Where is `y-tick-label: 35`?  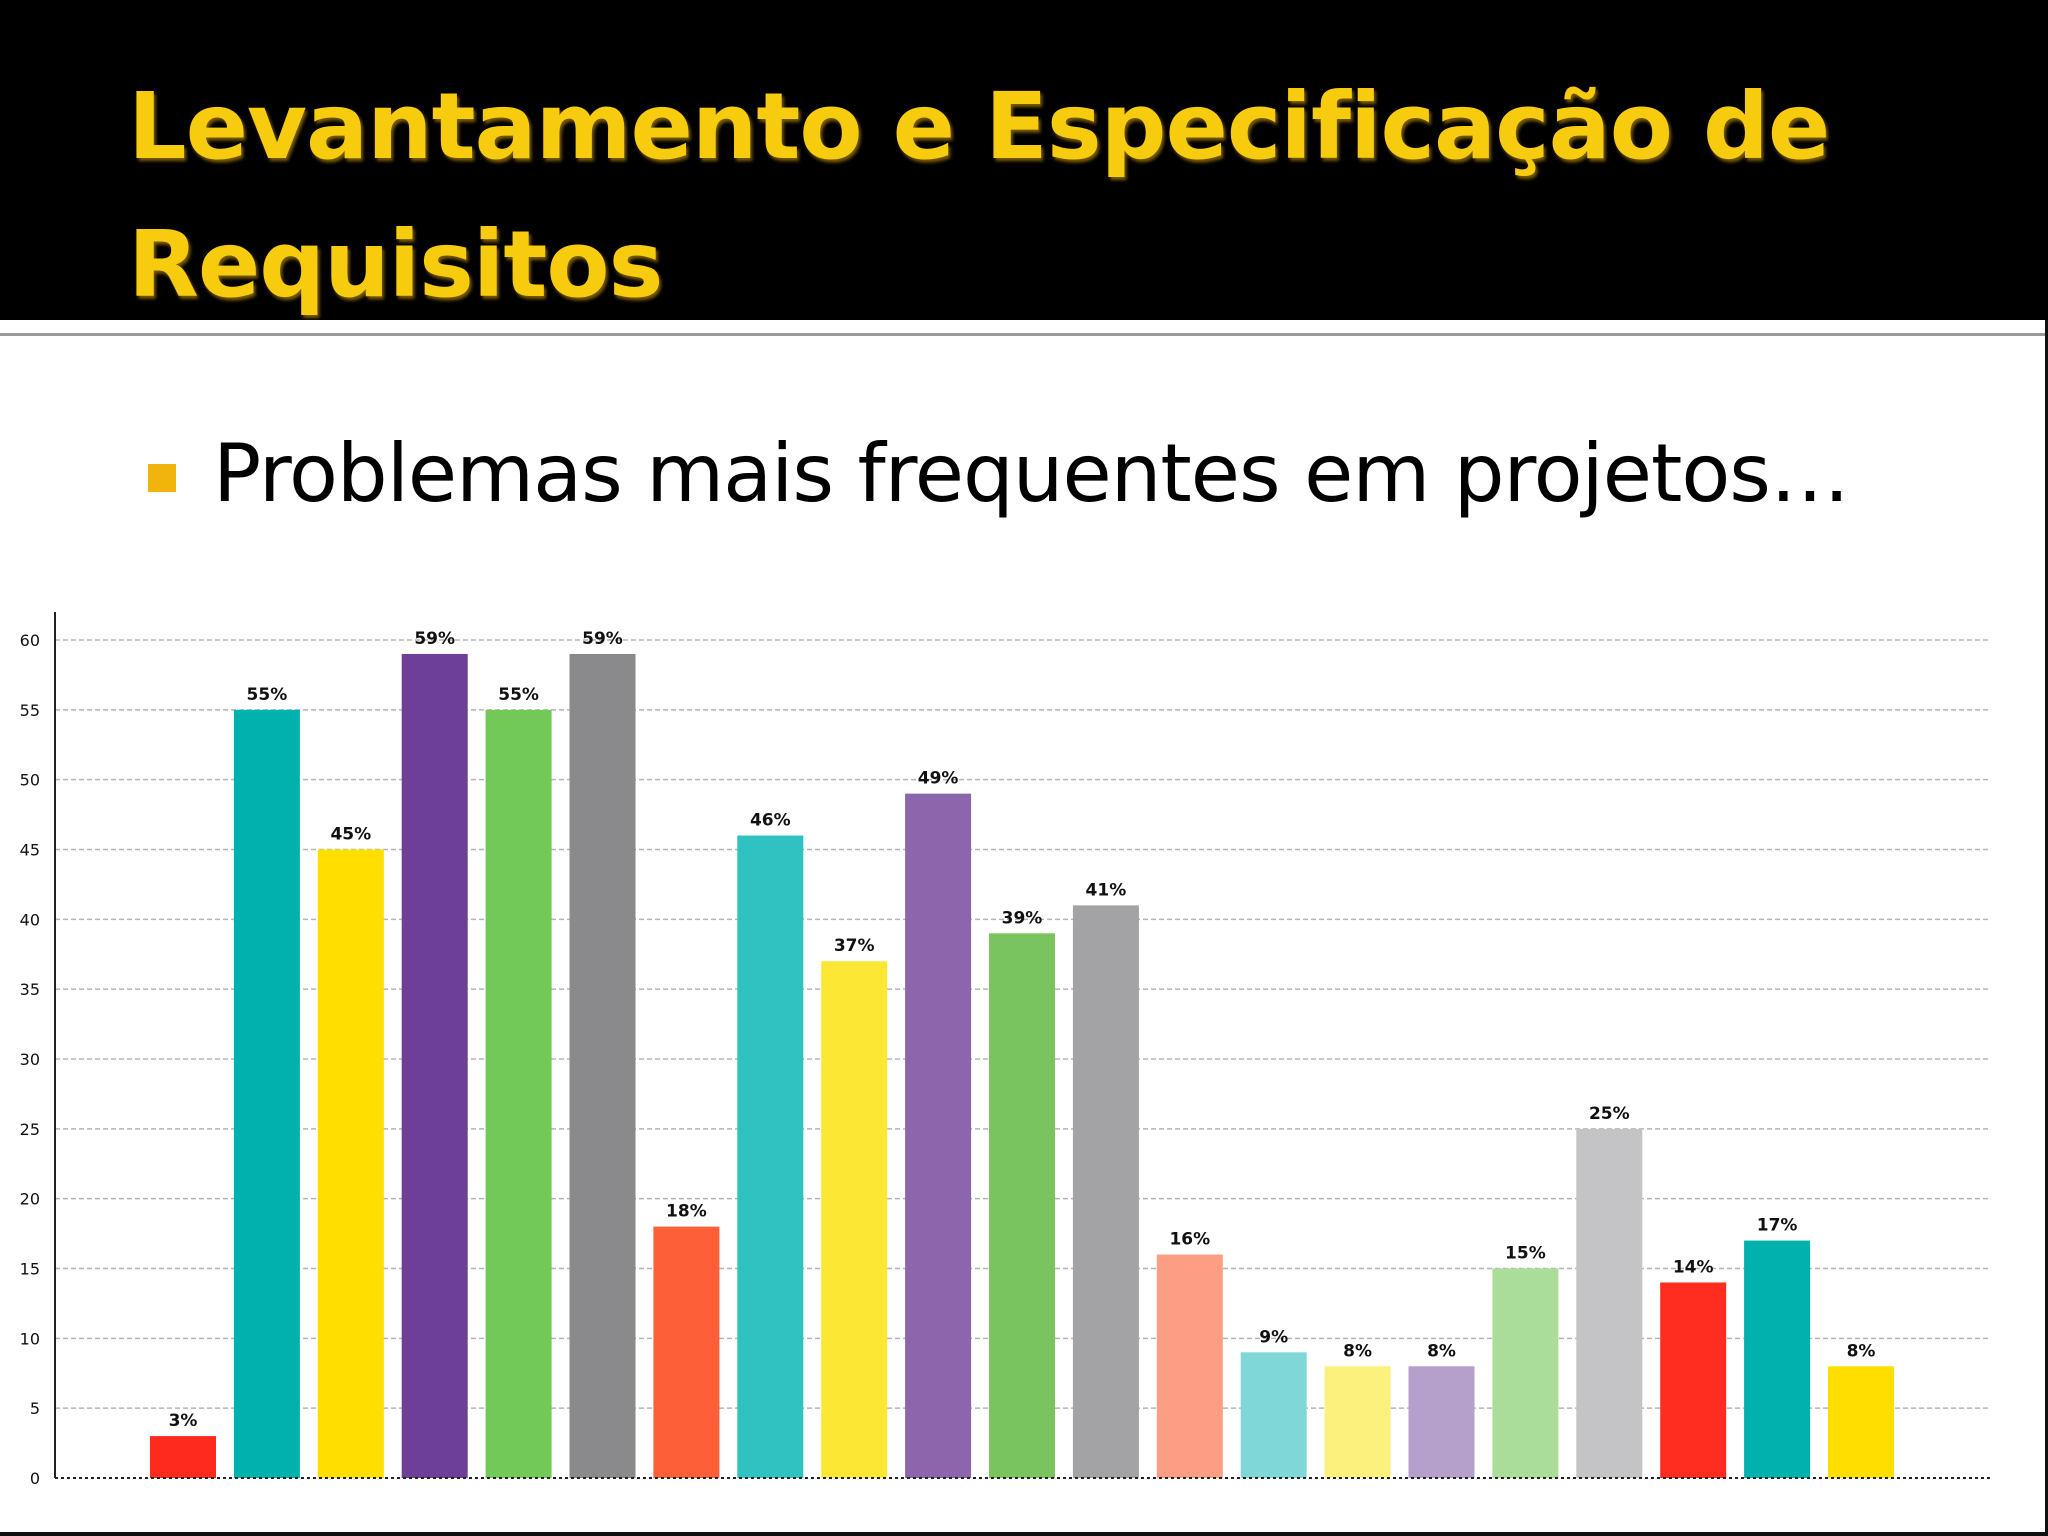
y-tick-label: 35 is located at coordinates (30, 989).